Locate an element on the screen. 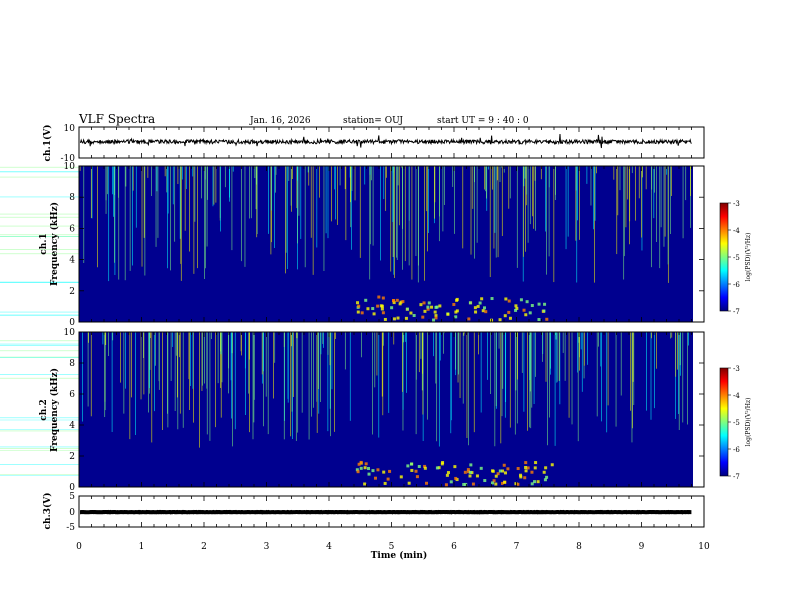 Image resolution: width=792 pixels, height=612 pixels. ch1-waveform-ylabel: ch.1(V) is located at coordinates (47, 143).